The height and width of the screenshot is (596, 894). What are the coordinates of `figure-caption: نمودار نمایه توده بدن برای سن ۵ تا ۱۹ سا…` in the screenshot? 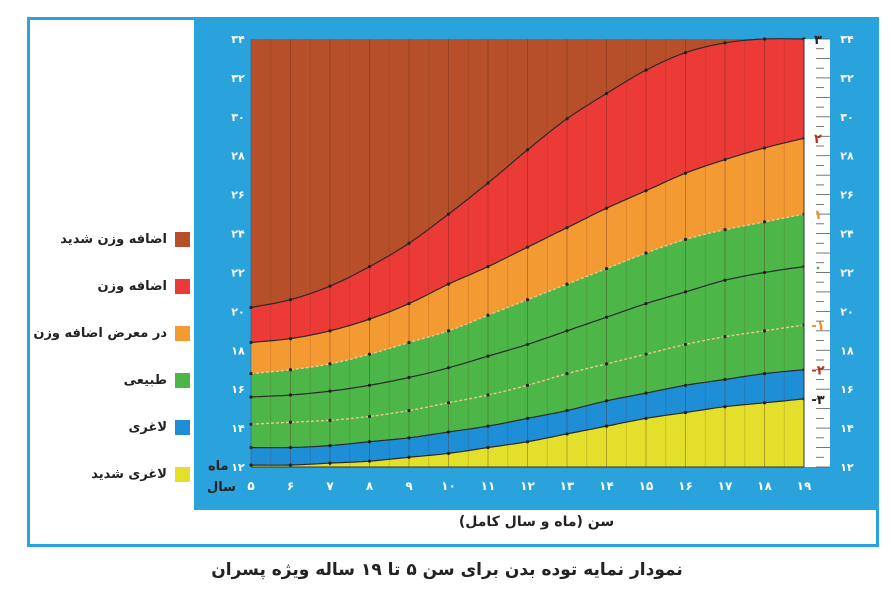 It's located at (447, 570).